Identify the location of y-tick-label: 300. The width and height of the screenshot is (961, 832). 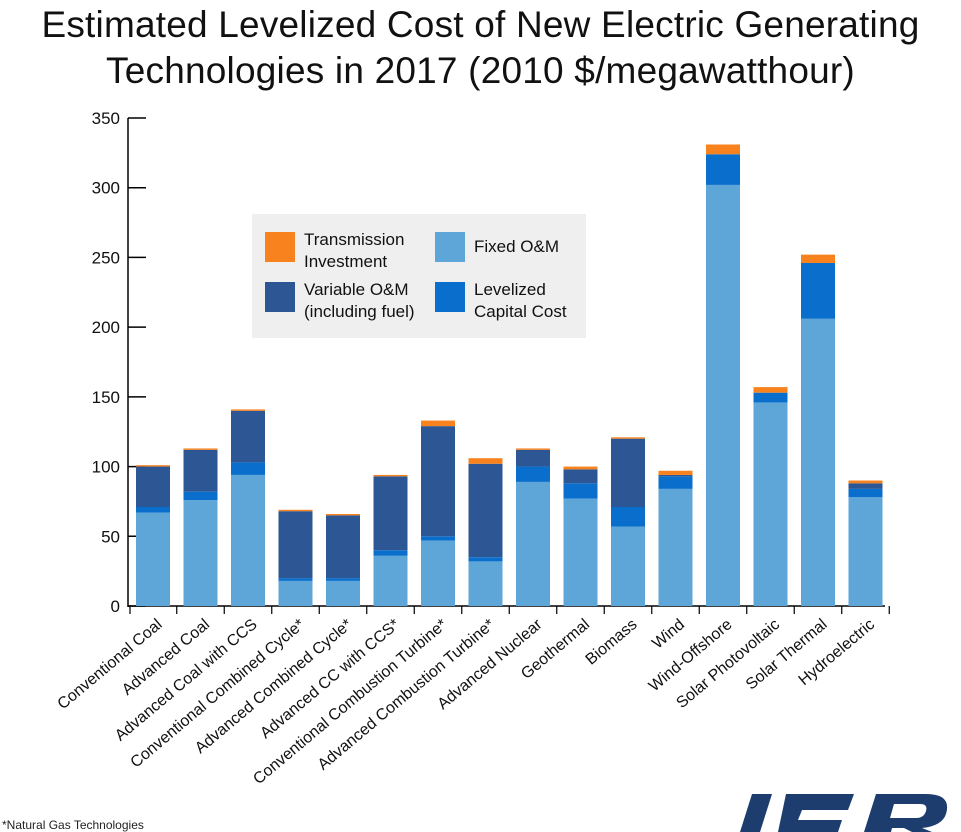
(106, 188).